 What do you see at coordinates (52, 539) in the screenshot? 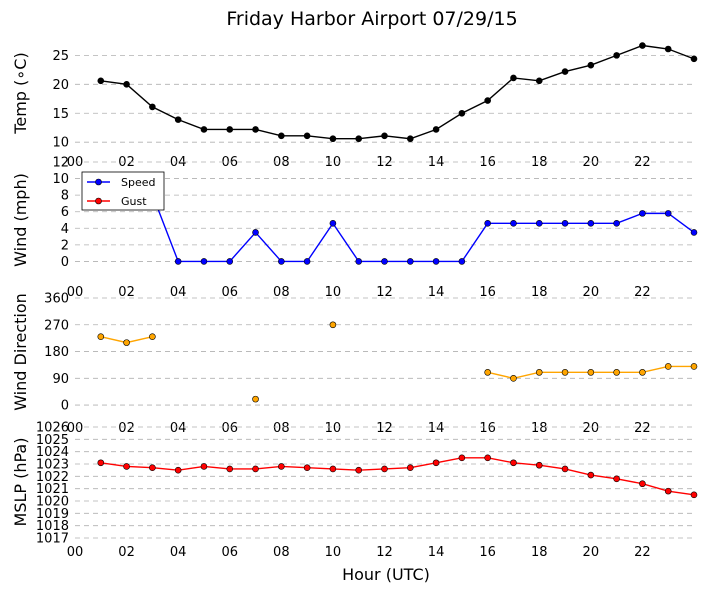
I see `y-tick-label: 1017` at bounding box center [52, 539].